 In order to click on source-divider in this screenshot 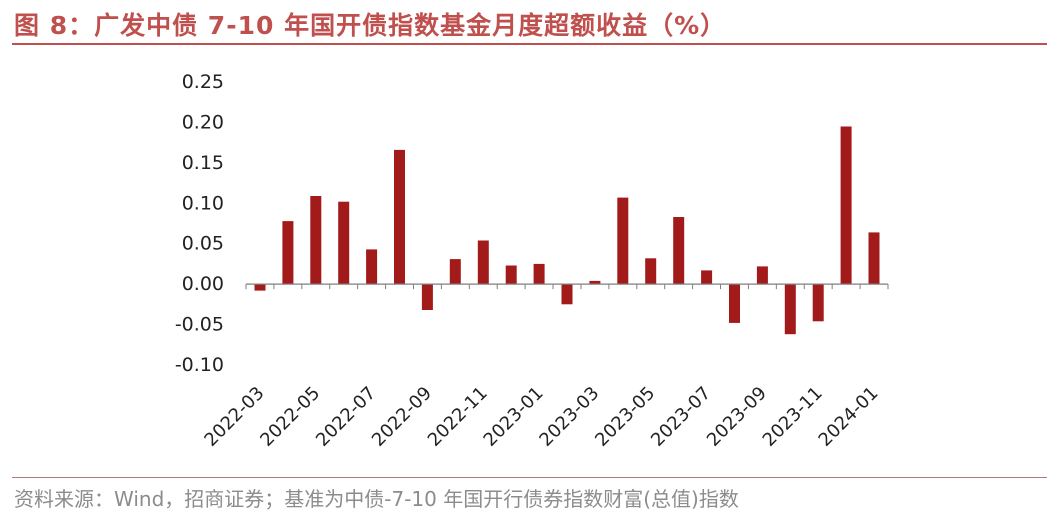, I will do `click(529, 477)`.